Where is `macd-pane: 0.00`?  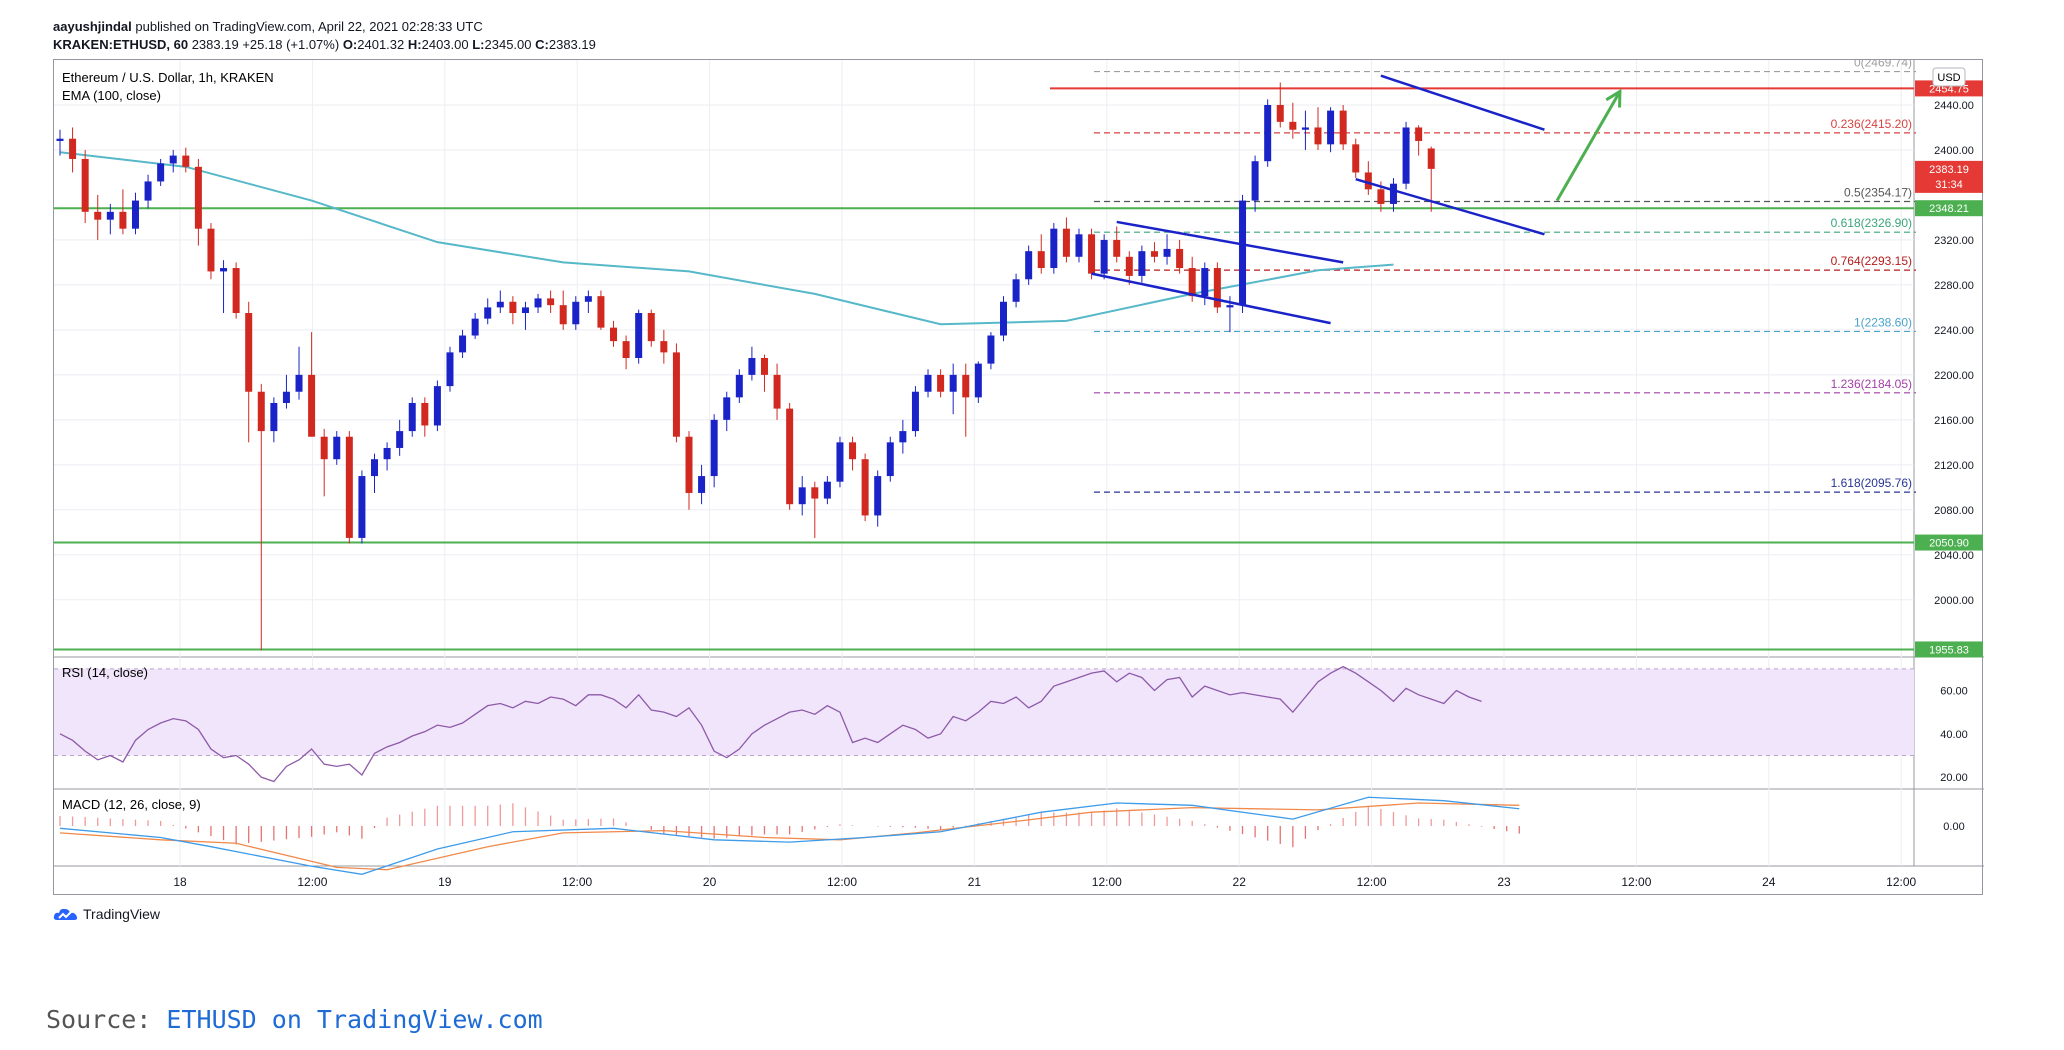
macd-pane: 0.00 is located at coordinates (1012, 835).